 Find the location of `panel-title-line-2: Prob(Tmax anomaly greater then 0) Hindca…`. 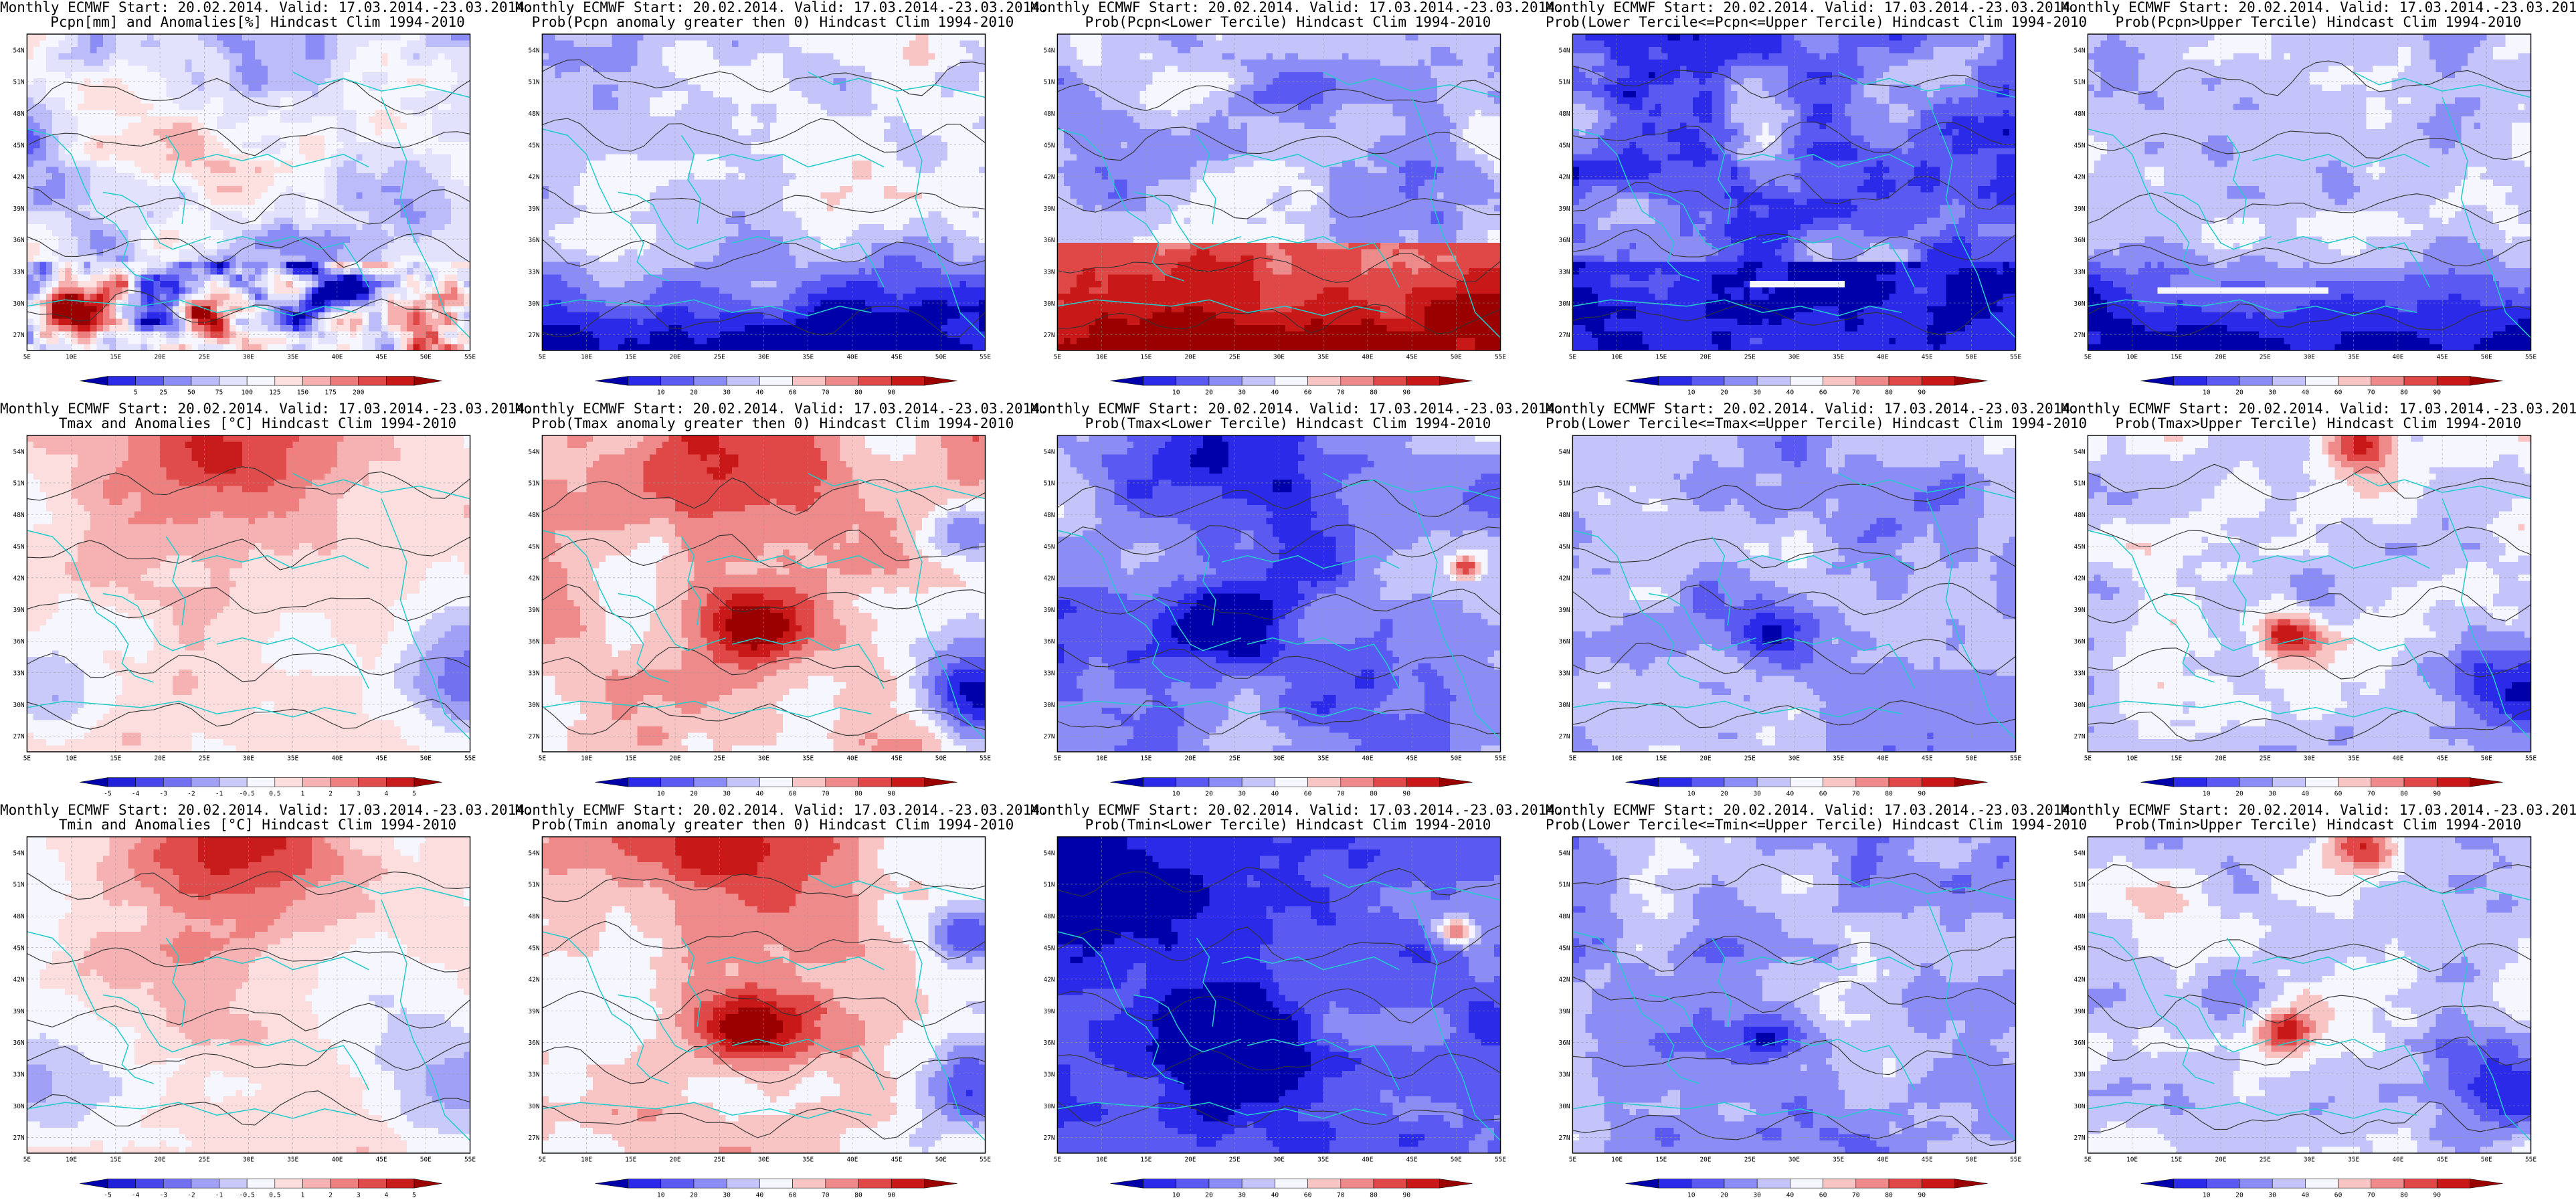

panel-title-line-2: Prob(Tmax anomaly greater then 0) Hindca… is located at coordinates (773, 423).